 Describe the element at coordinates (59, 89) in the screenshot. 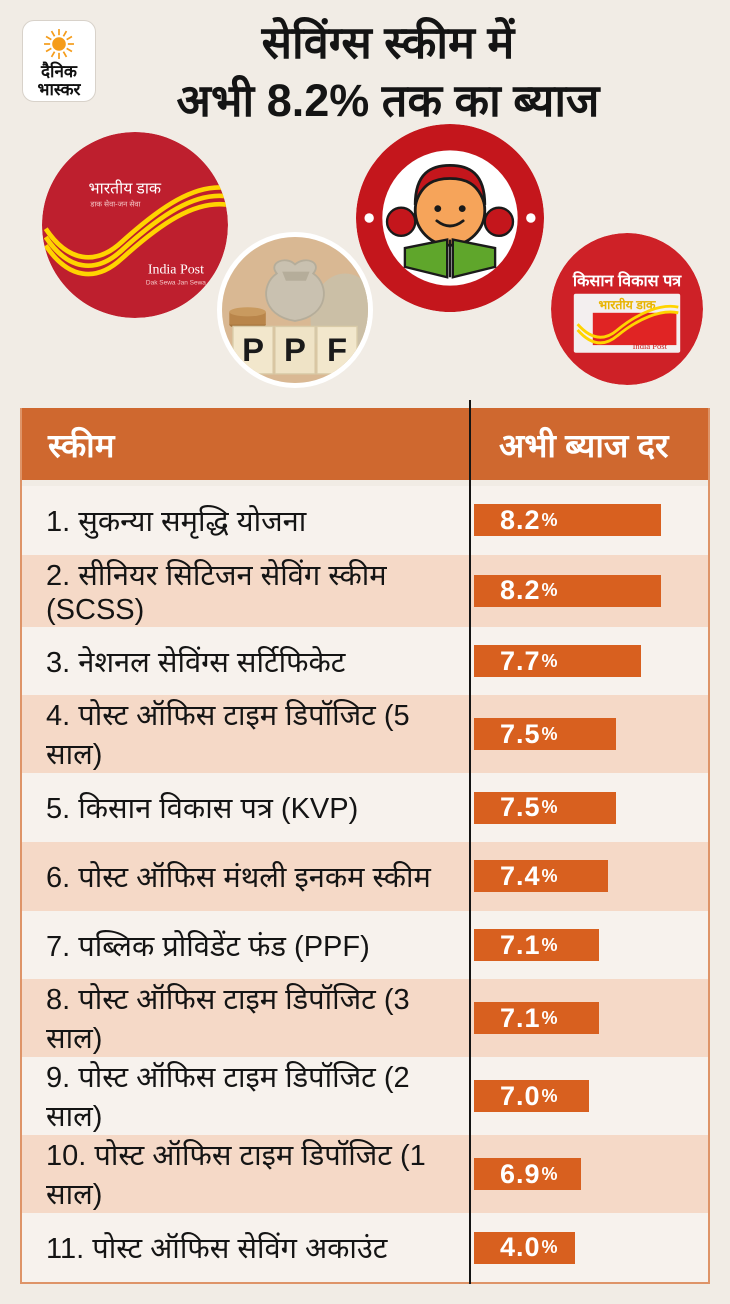

I see `brand-name-line2: भास्कर` at that location.